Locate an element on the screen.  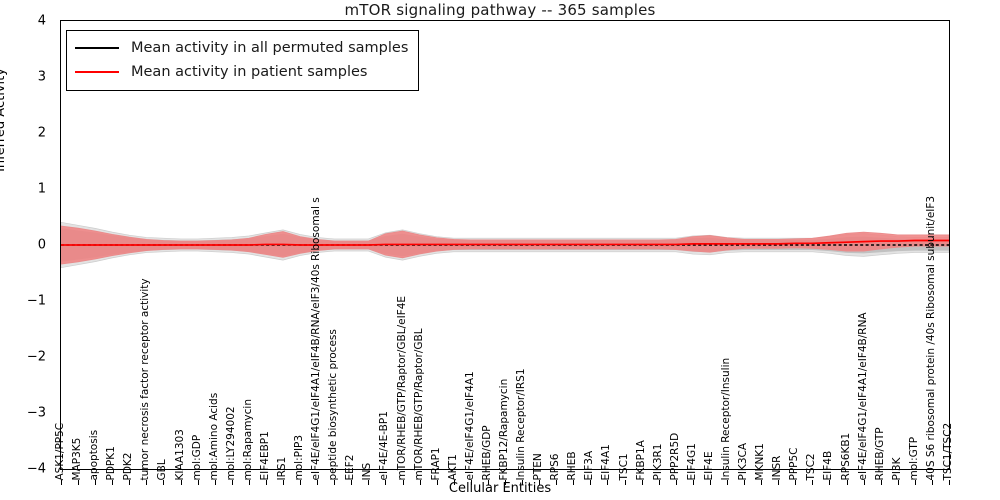
x-tick-label: eIF4E/4E-BP1 is located at coordinates (384, 445).